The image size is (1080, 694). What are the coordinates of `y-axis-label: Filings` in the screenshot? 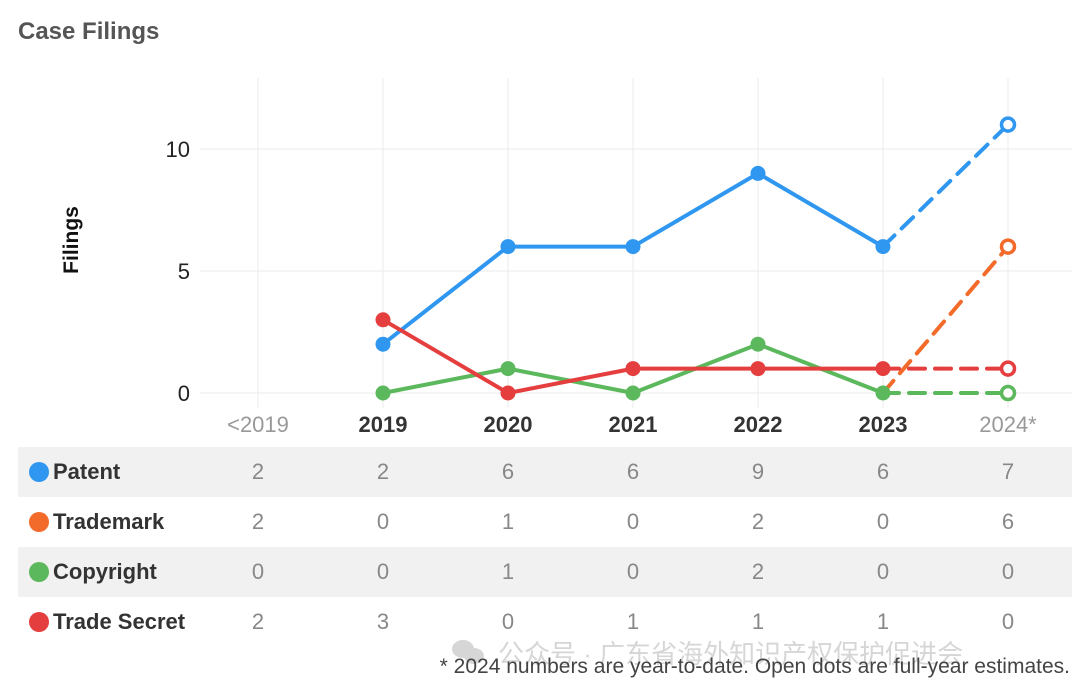 It's located at (71, 240).